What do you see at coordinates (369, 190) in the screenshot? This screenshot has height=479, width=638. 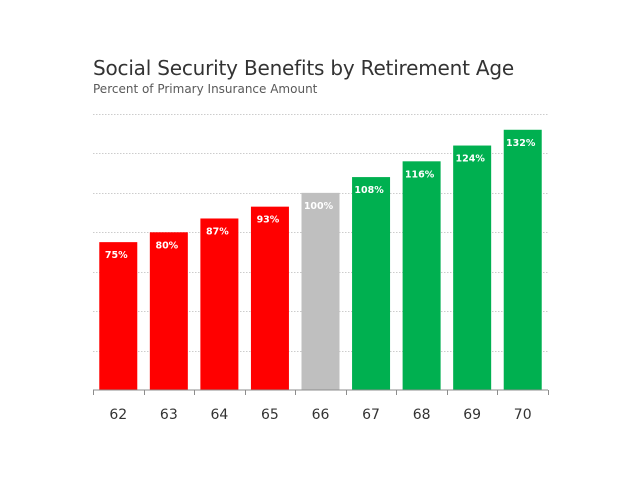 I see `data-label-67: 108%` at bounding box center [369, 190].